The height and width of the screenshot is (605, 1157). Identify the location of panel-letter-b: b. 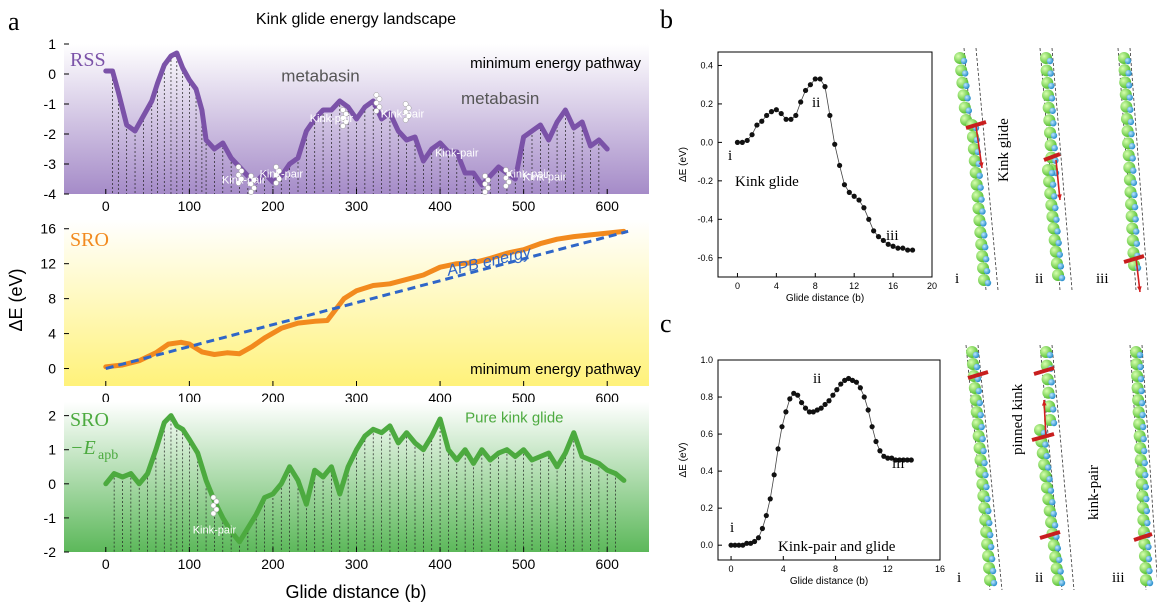
(666, 19).